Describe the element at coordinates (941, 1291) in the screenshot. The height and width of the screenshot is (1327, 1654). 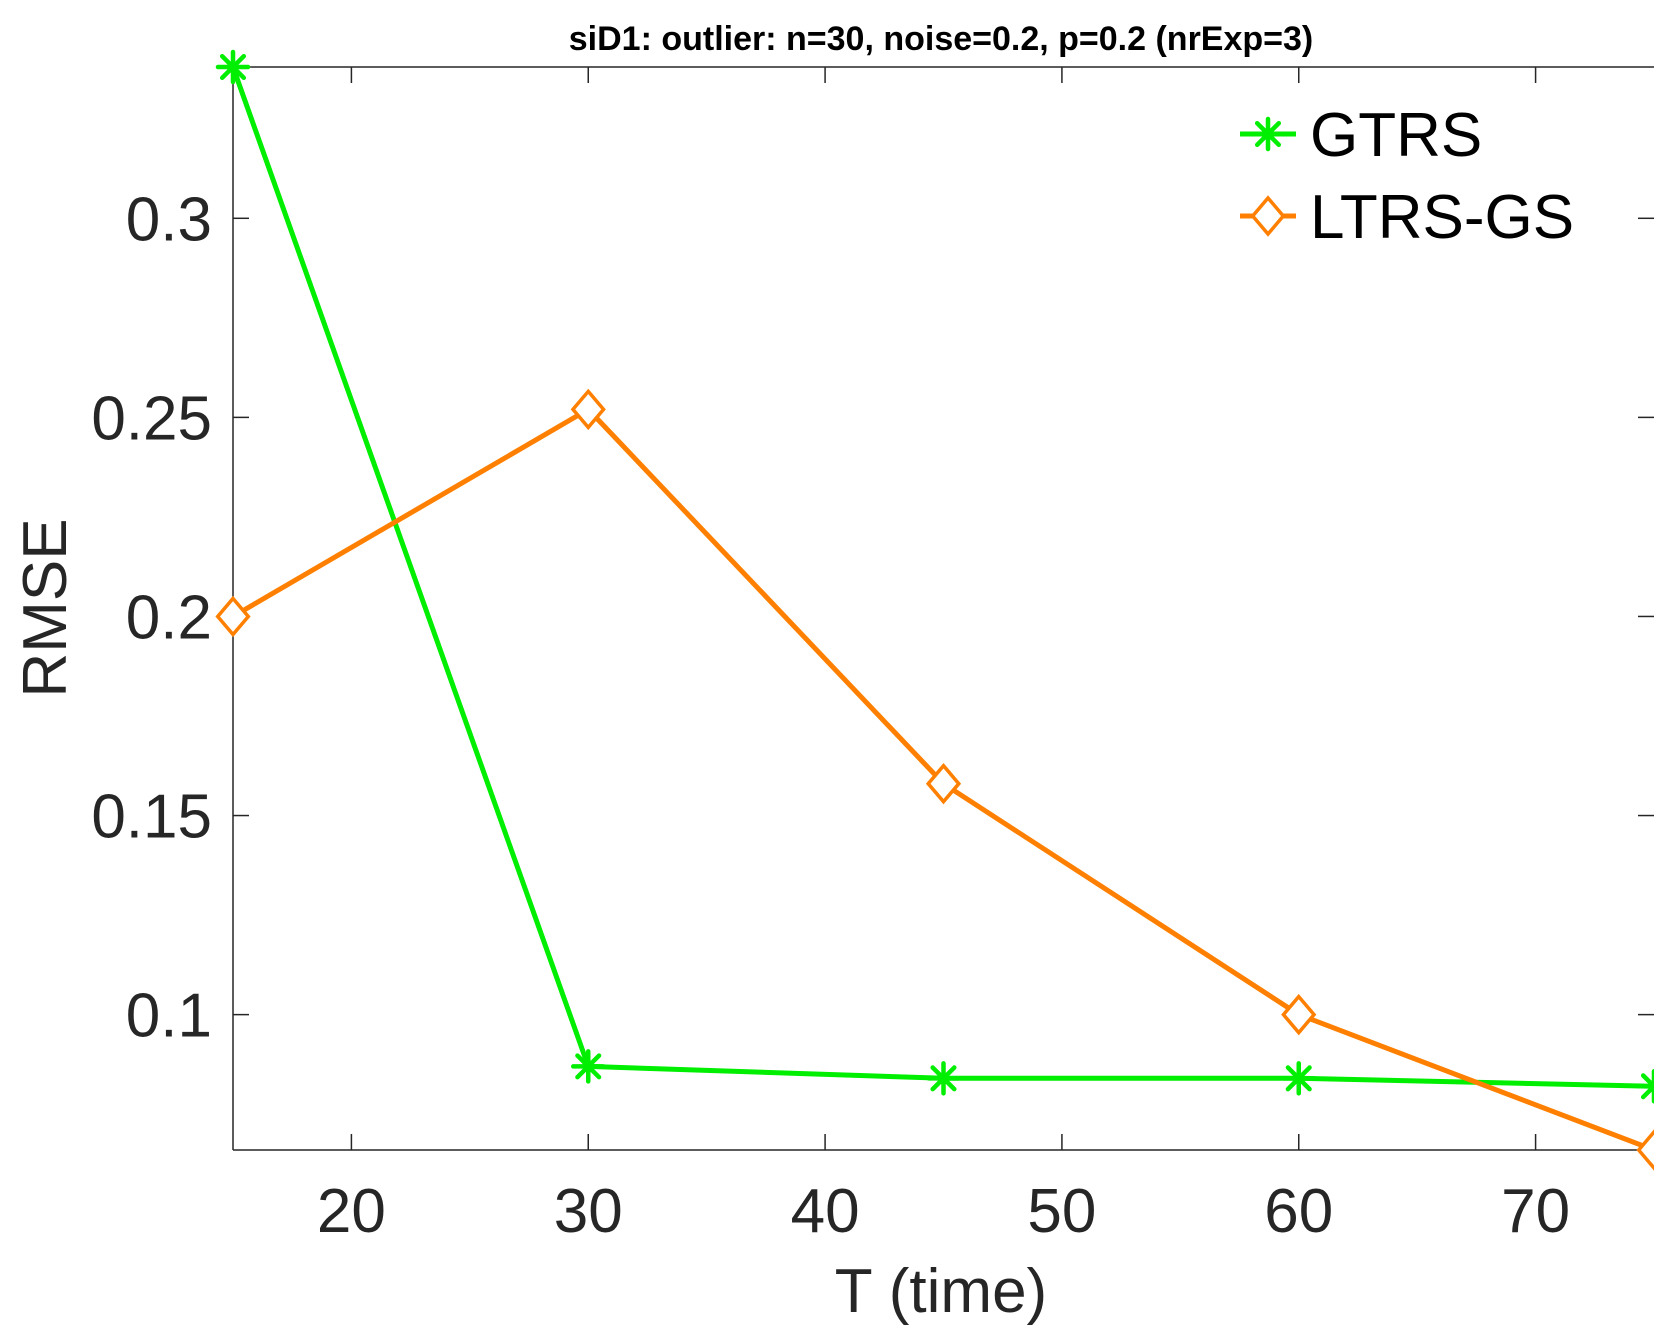
I see `x-axis-label: T (time)` at that location.